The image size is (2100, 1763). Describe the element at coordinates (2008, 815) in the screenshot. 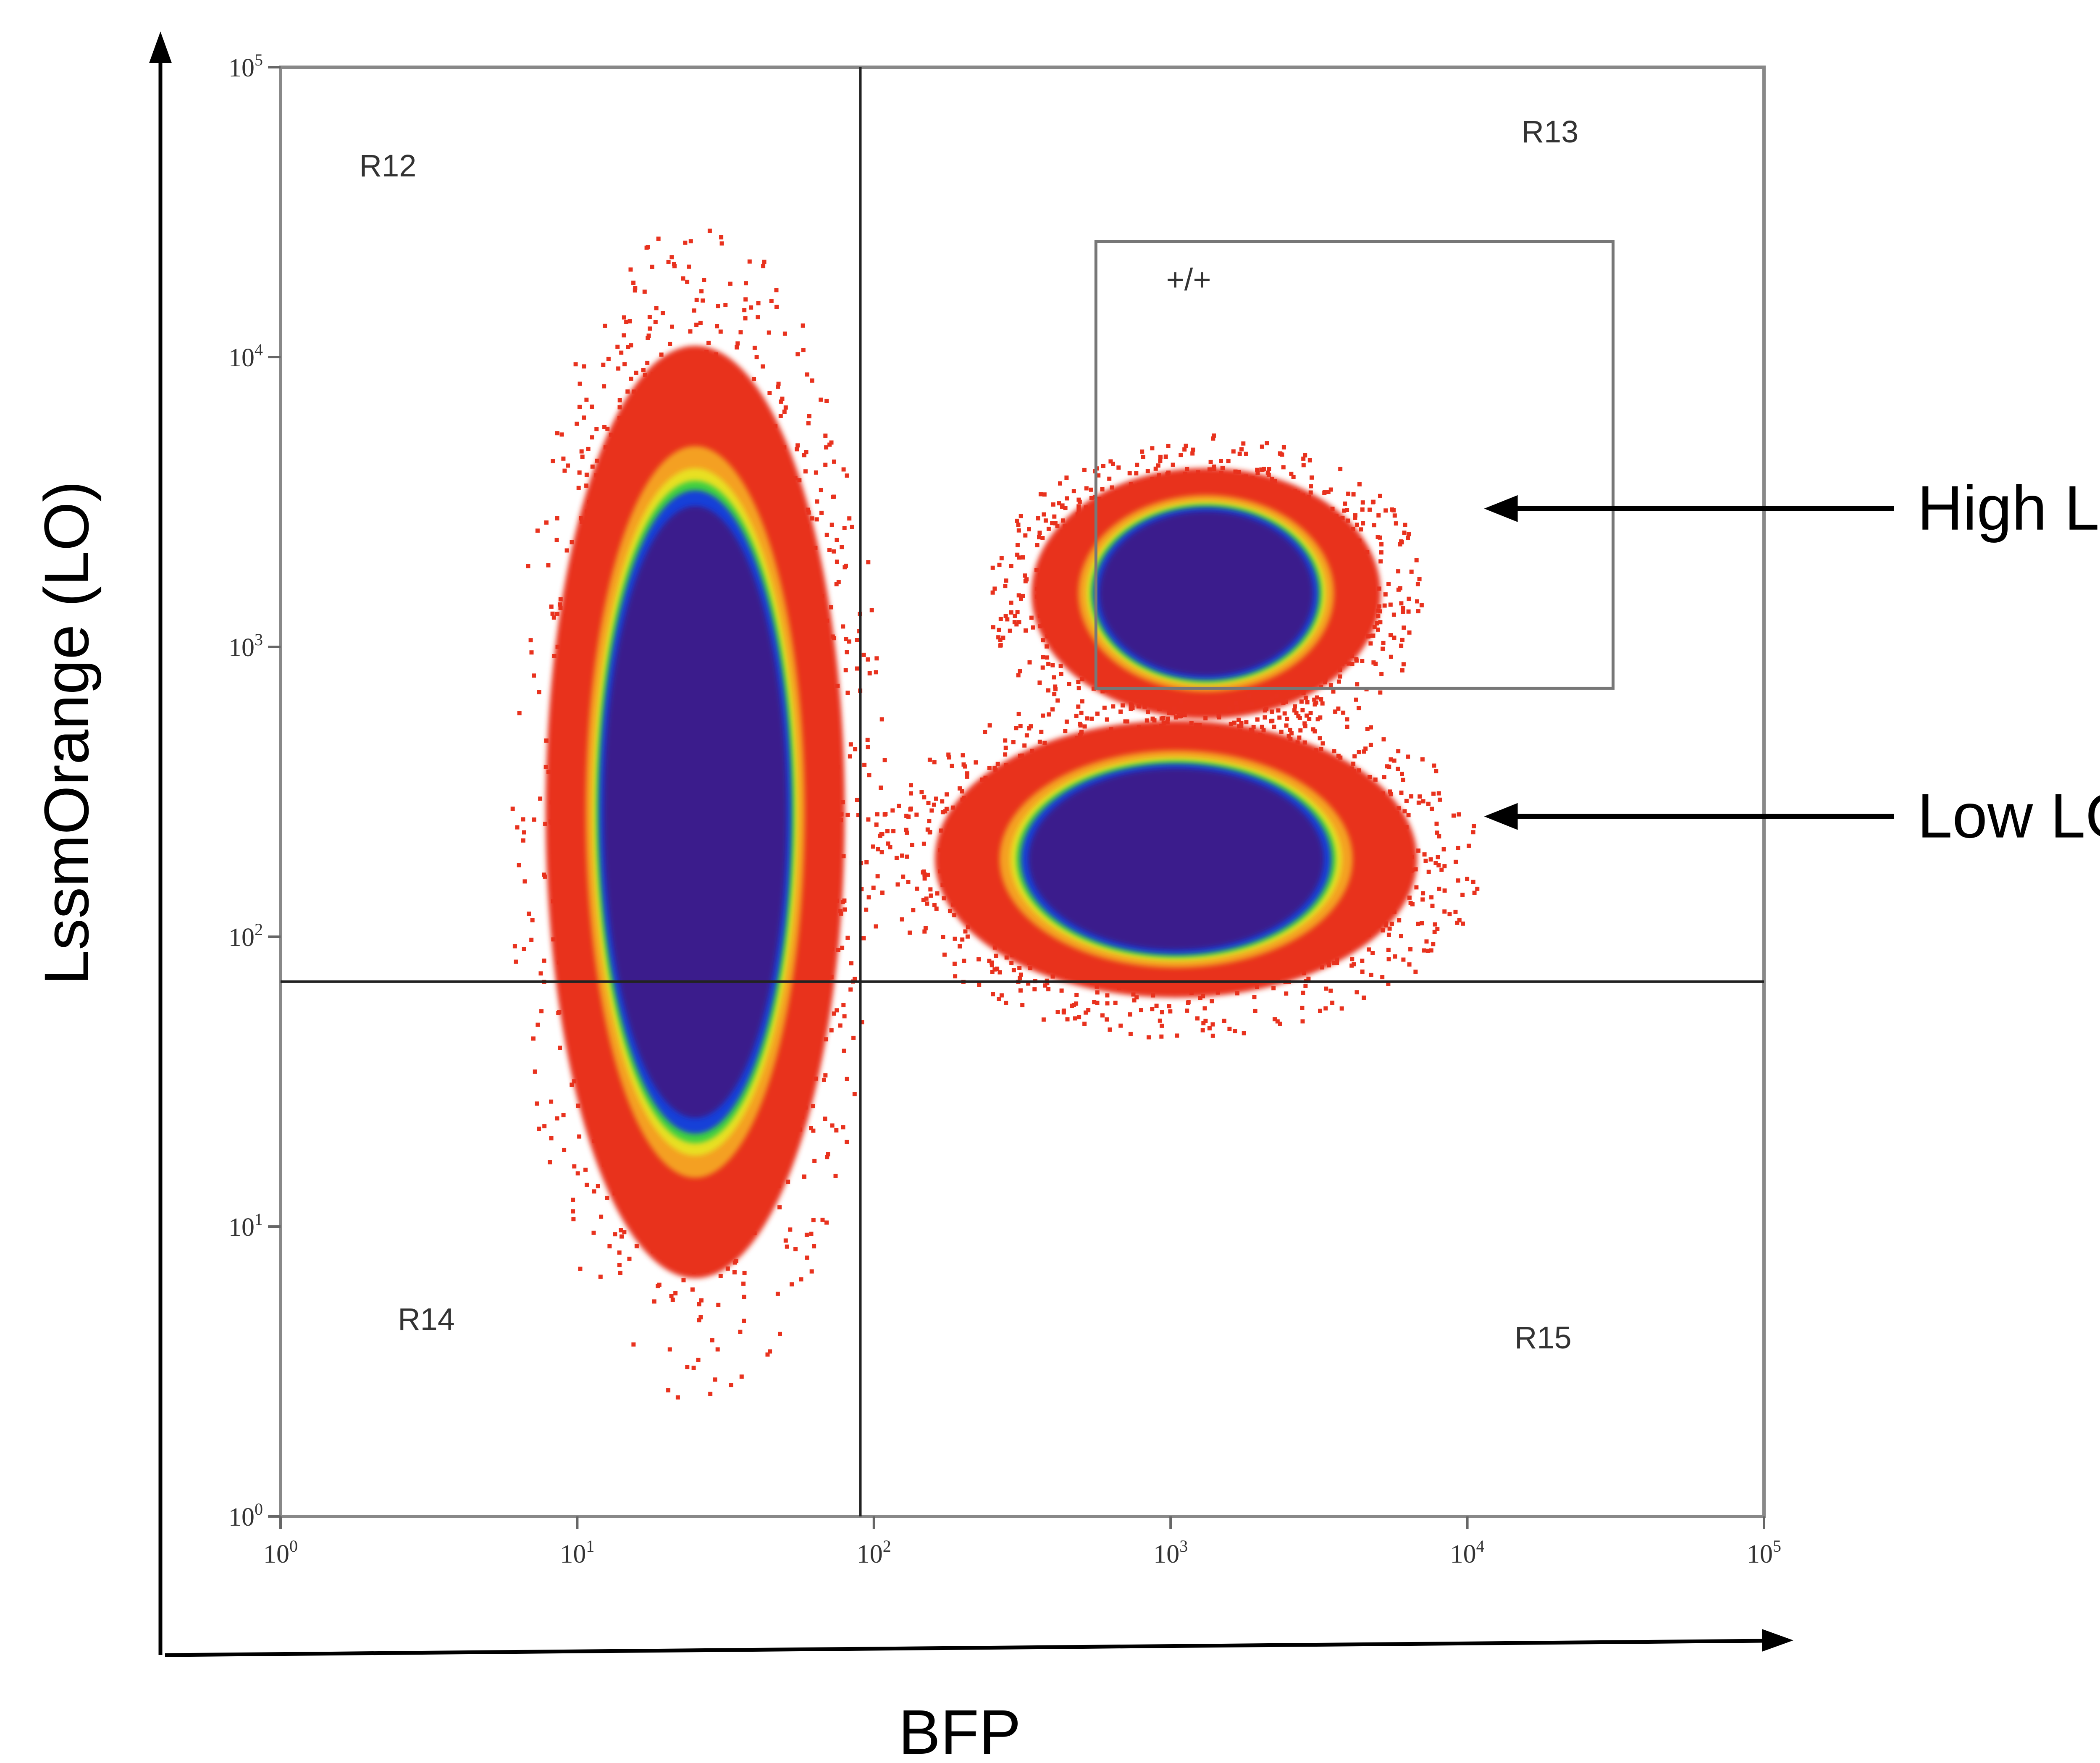

I see `annotation-label-2: Low LO` at that location.